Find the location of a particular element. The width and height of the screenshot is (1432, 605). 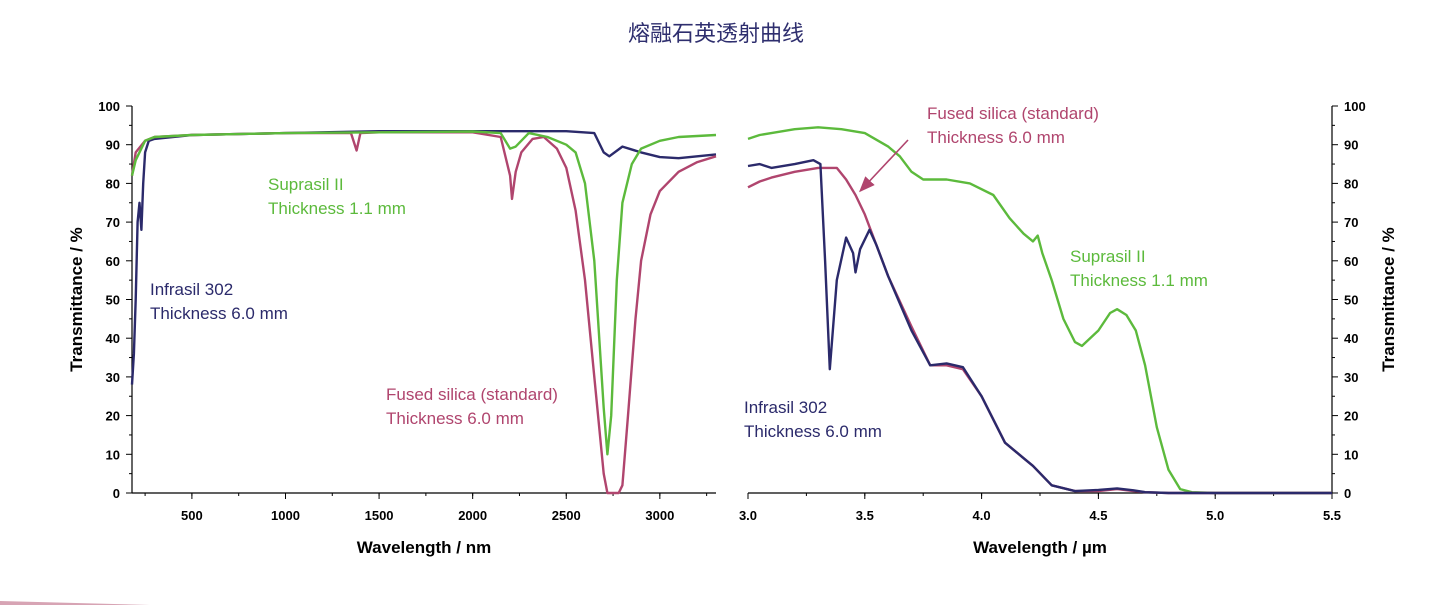

x-tick-label: 2500 is located at coordinates (566, 515).